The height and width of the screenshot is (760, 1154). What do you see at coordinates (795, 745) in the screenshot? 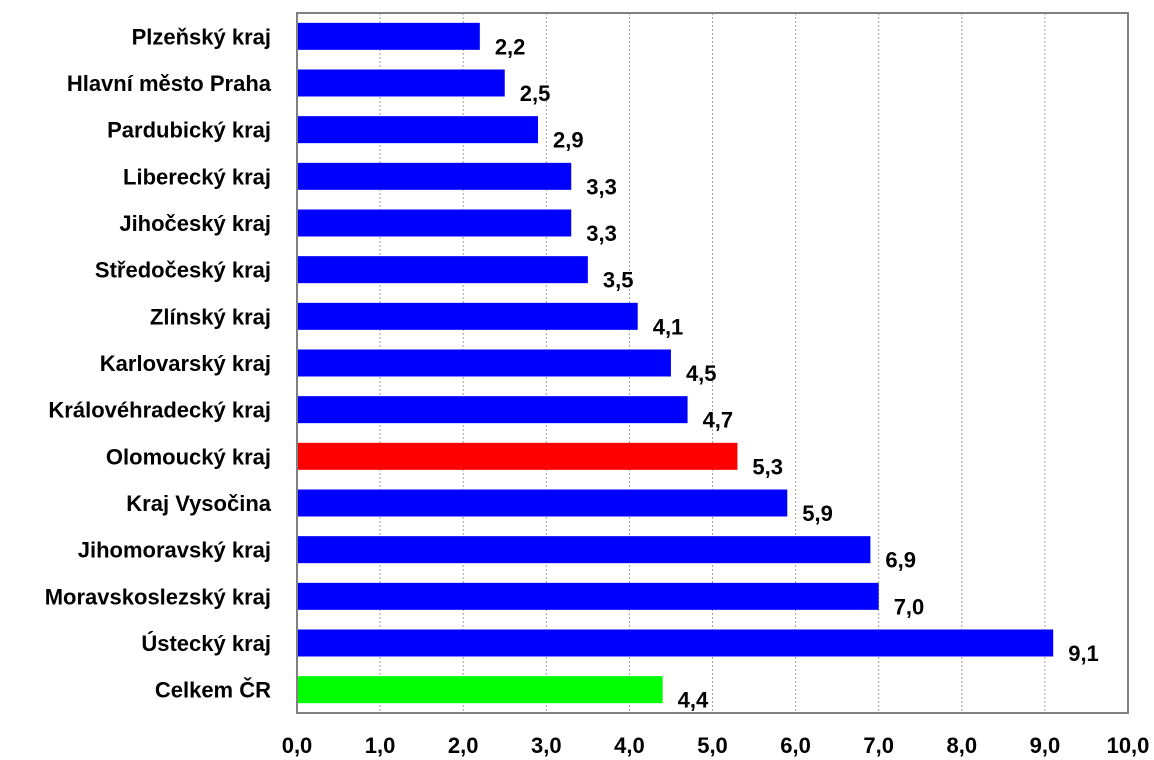
I see `x-tick-label: 6,0` at bounding box center [795, 745].